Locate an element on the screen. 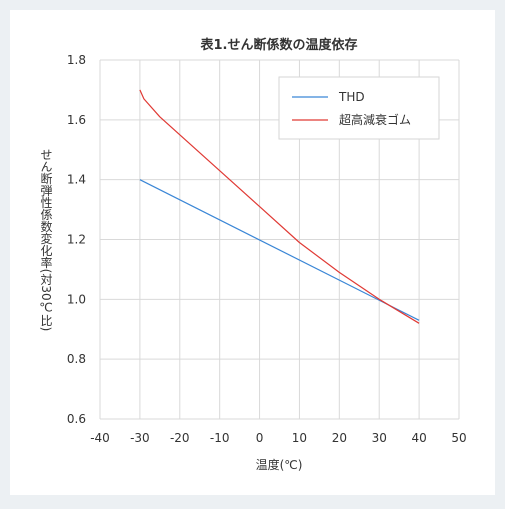  y-tick-label: 0.6 is located at coordinates (76, 419).